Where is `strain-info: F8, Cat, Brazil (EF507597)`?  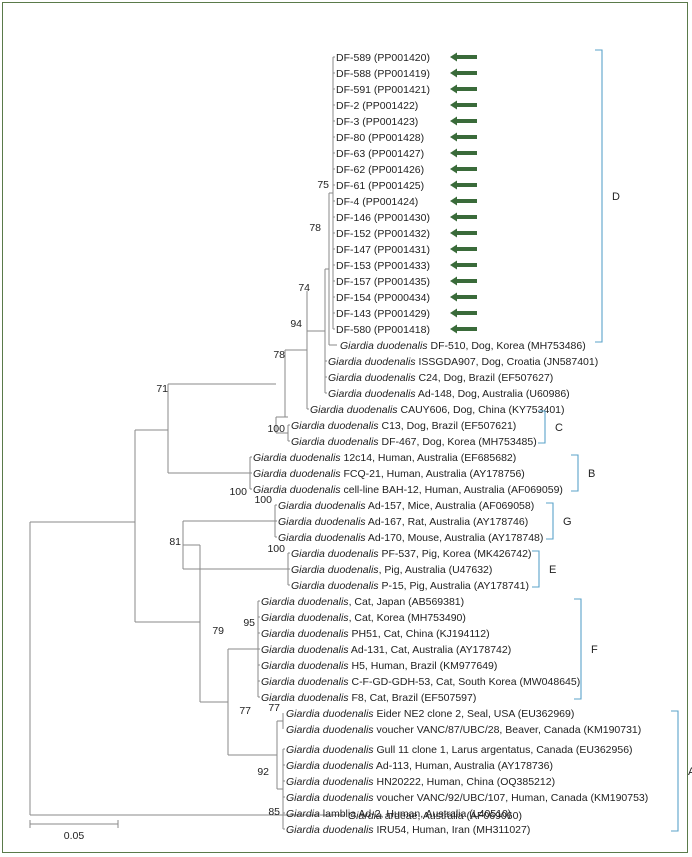 strain-info: F8, Cat, Brazil (EF507597) is located at coordinates (413, 698).